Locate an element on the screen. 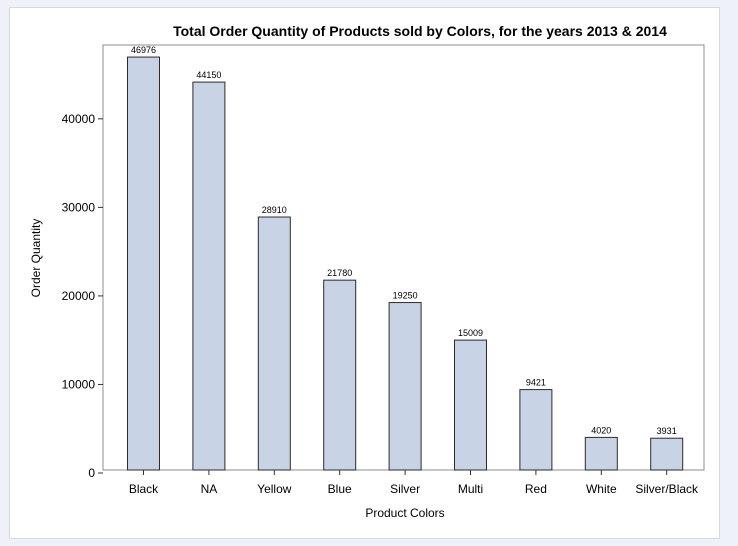  x-tick-label: Silver/Black is located at coordinates (667, 489).